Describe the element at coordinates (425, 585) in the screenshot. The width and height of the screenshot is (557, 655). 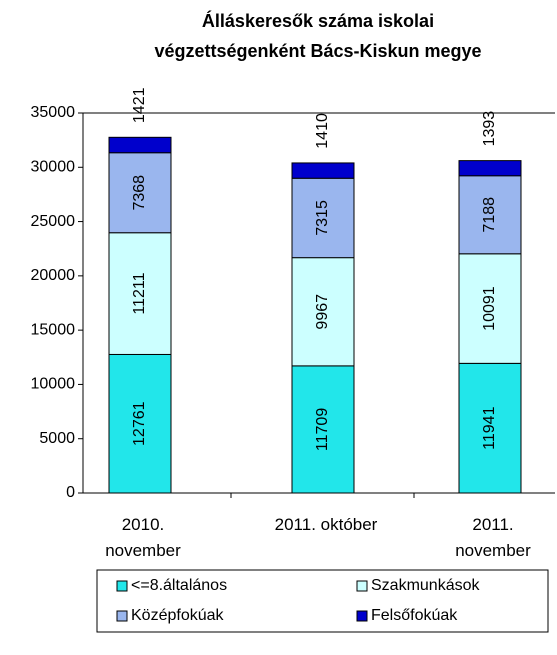
I see `legend-label: Szakmunkások` at that location.